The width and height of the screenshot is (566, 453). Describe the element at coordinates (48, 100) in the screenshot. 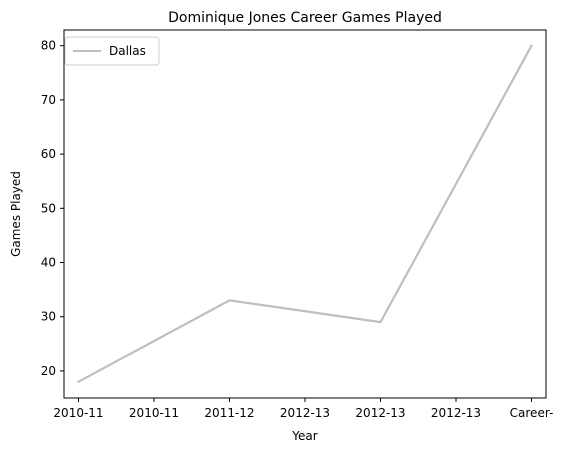

I see `y-tick-label: 70` at that location.